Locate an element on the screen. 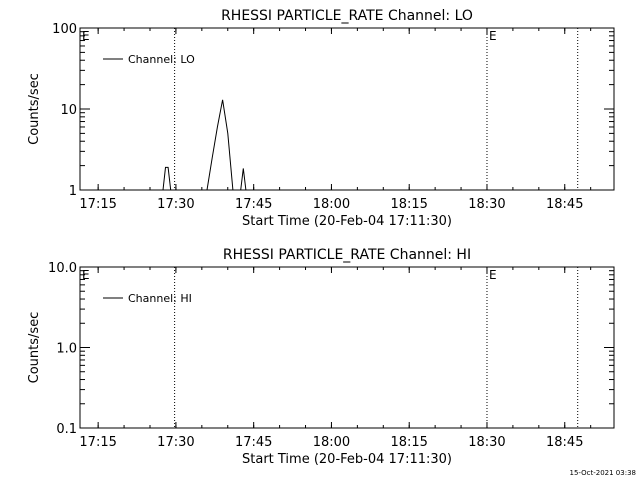  footer-timestamp: 15-Oct-2021 03:38 is located at coordinates (603, 473).